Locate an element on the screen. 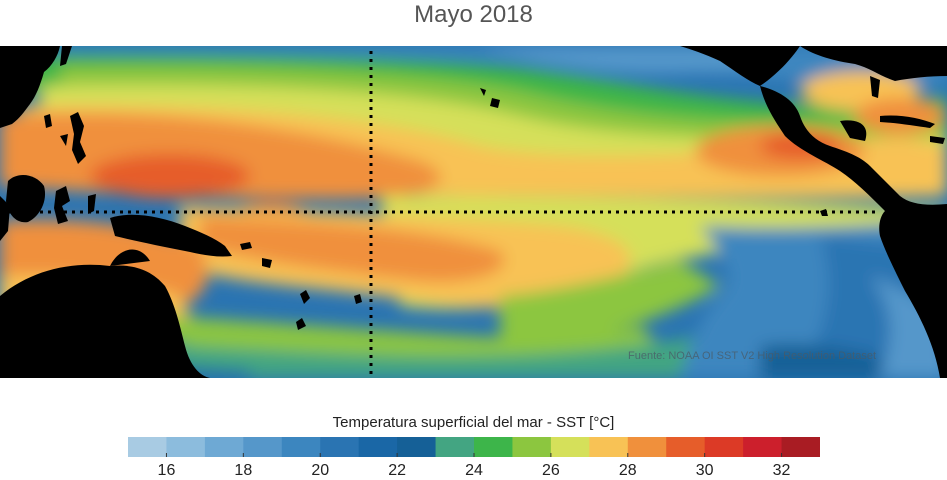  map-title: Mayo 2018 is located at coordinates (473, 14).